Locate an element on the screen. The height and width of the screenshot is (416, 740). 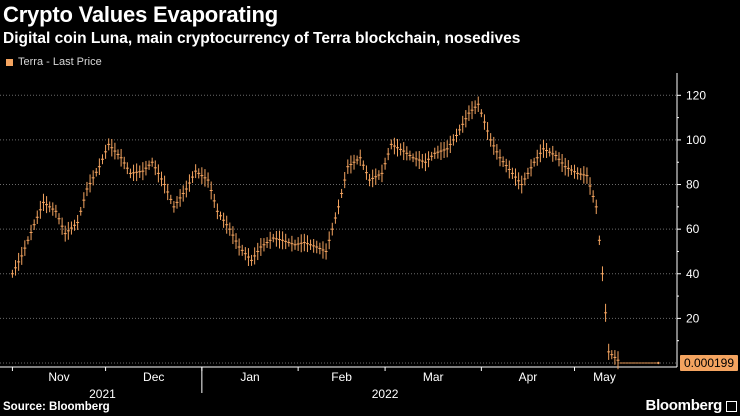
legend: Terra - Last Price is located at coordinates (54, 62).